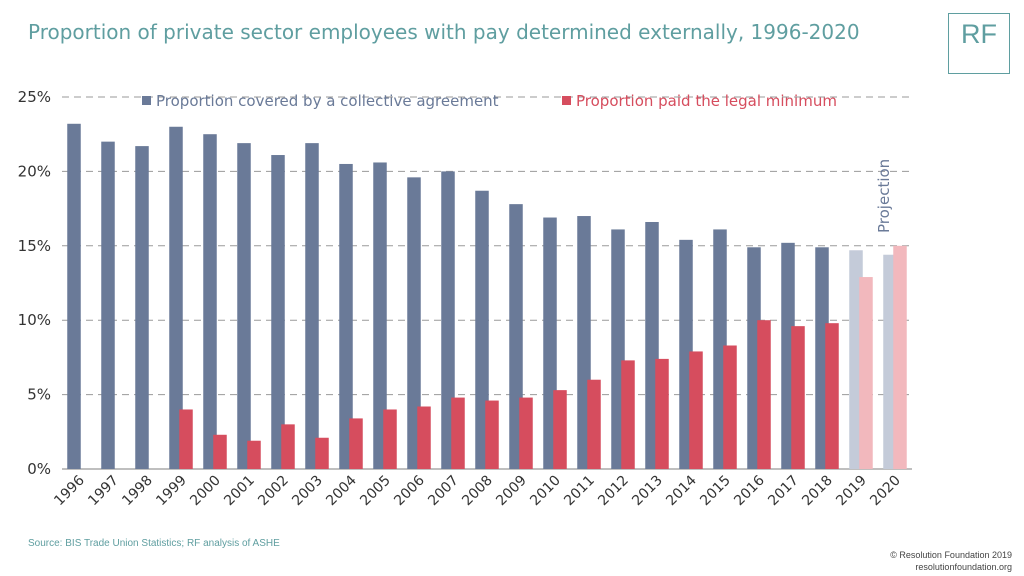 The image size is (1024, 576). What do you see at coordinates (477, 491) in the screenshot?
I see `x-tick-label: 2008` at bounding box center [477, 491].